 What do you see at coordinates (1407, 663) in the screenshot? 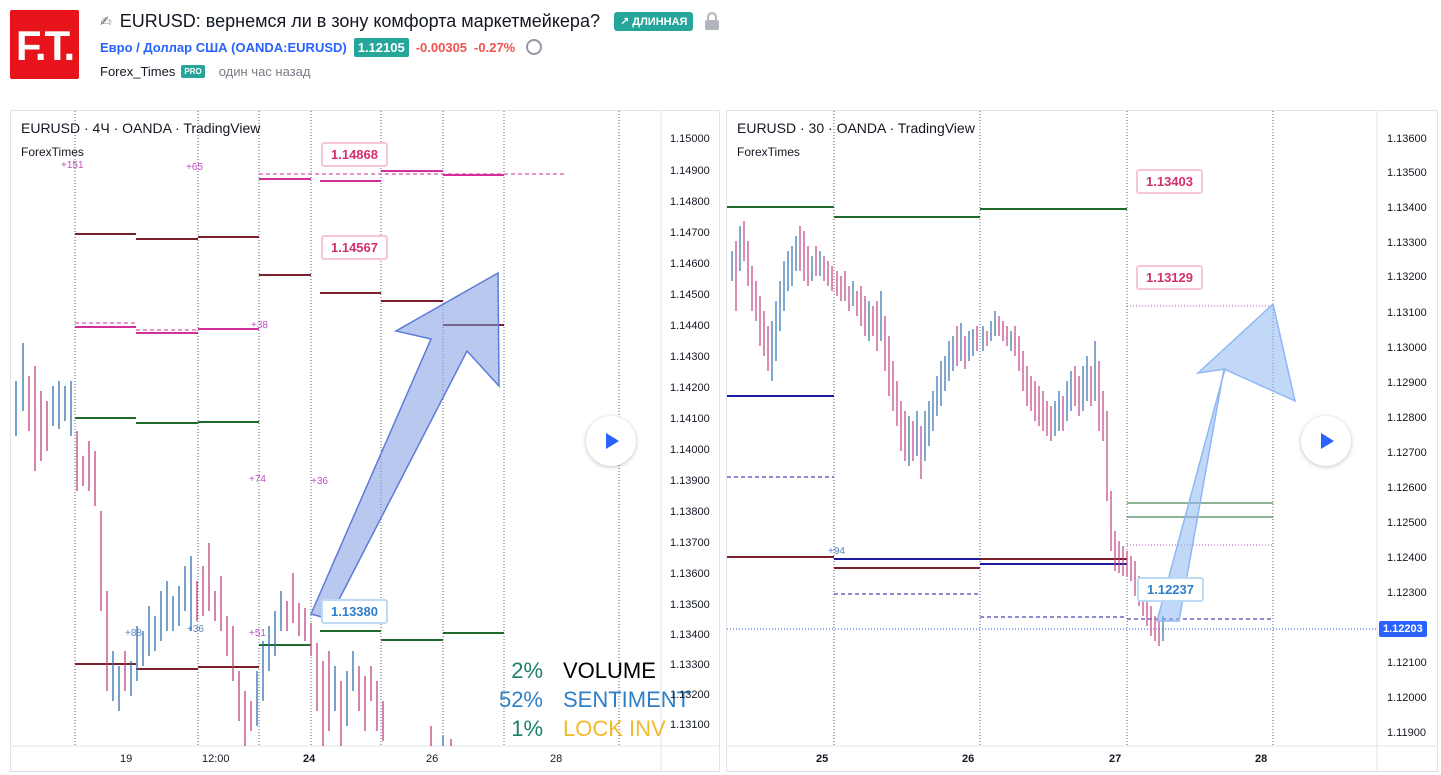
I see `price-tick: 1.12100` at bounding box center [1407, 663].